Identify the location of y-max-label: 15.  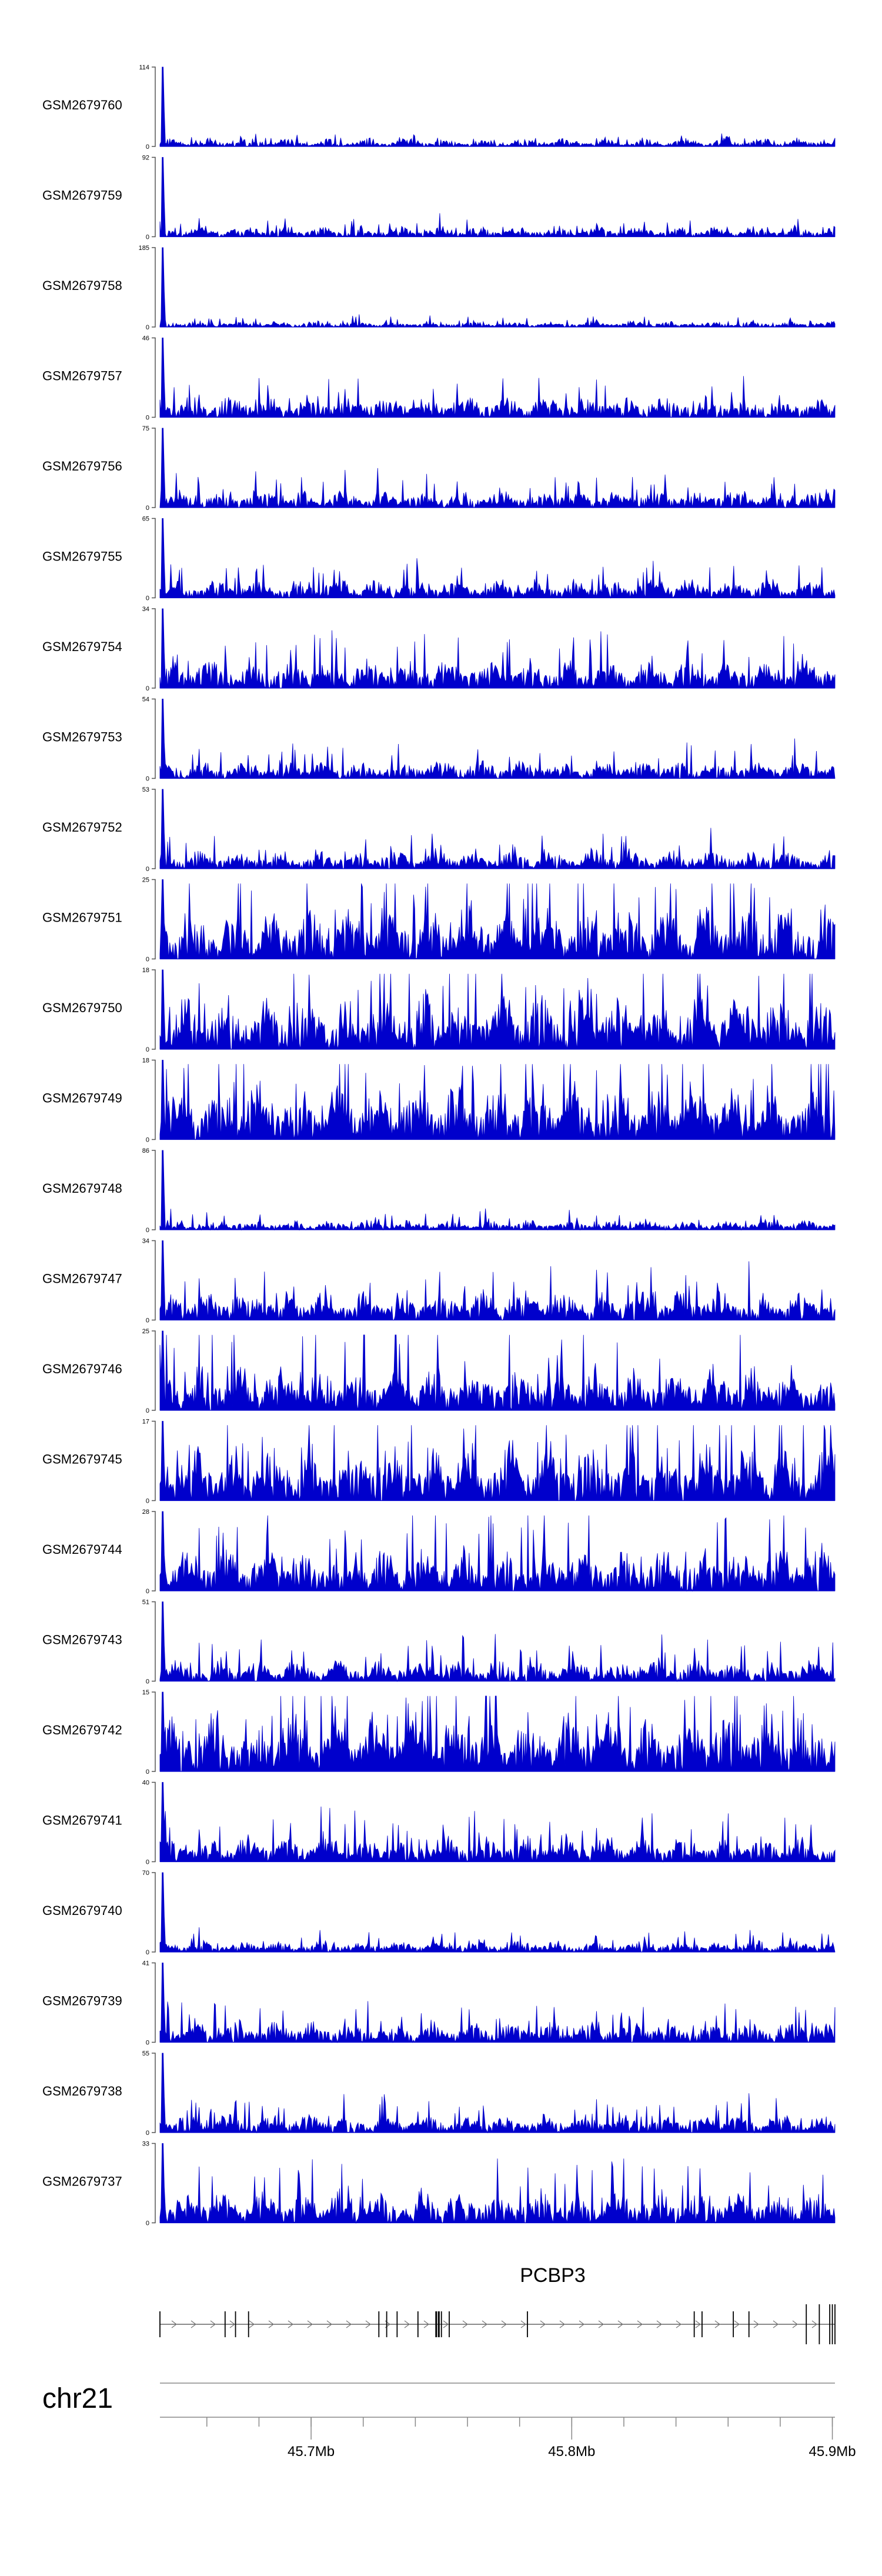
(145, 1692).